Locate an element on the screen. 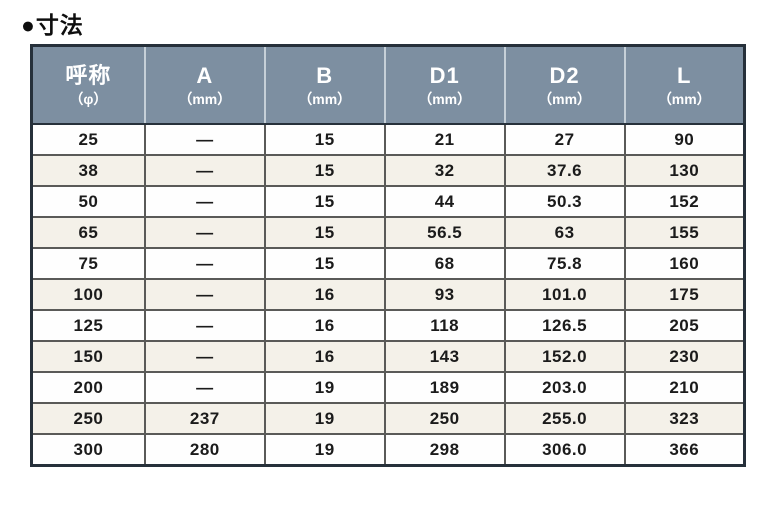  column-label: 呼称 is located at coordinates (88, 75).